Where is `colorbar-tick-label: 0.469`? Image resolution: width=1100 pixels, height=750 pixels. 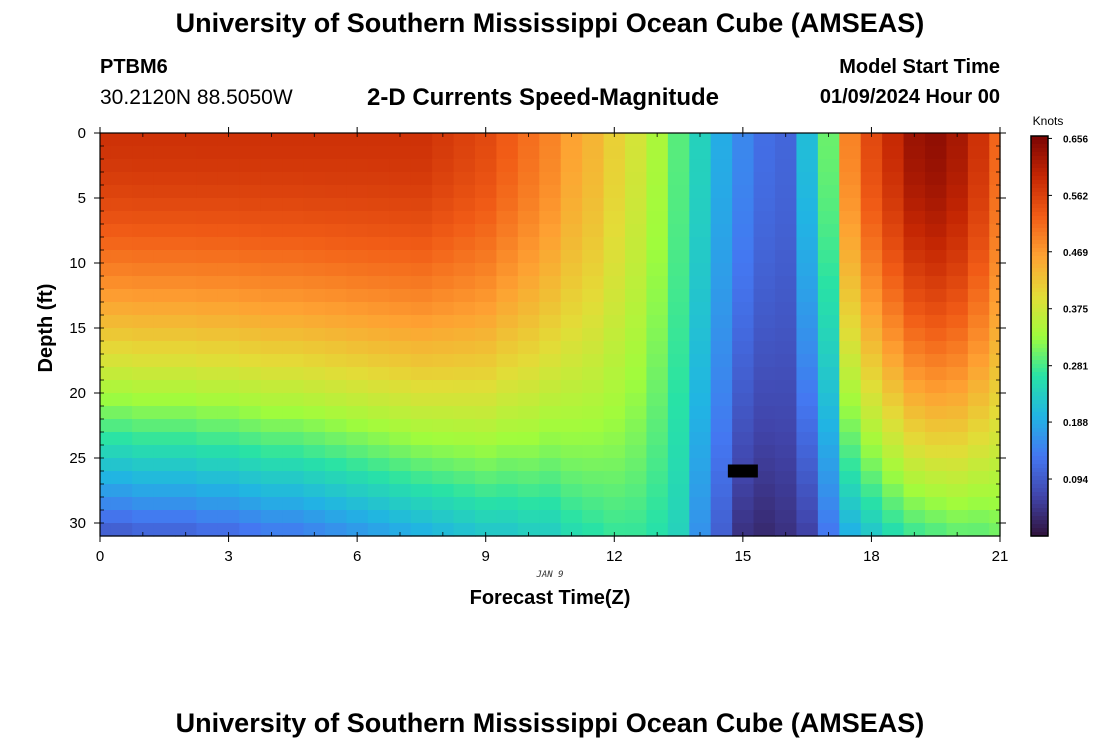
colorbar-tick-label: 0.469 is located at coordinates (1075, 253).